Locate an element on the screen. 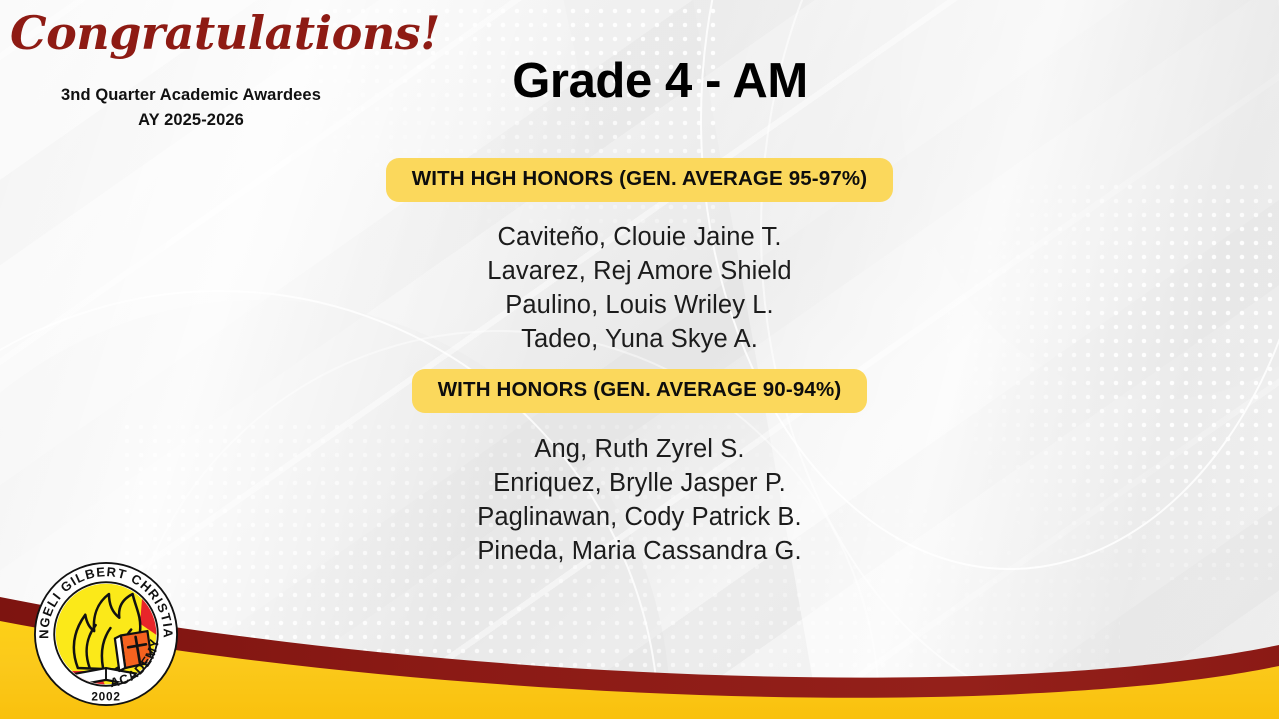  subtitle-quarter: 3nd Quarter Academic Awardees is located at coordinates (191, 95).